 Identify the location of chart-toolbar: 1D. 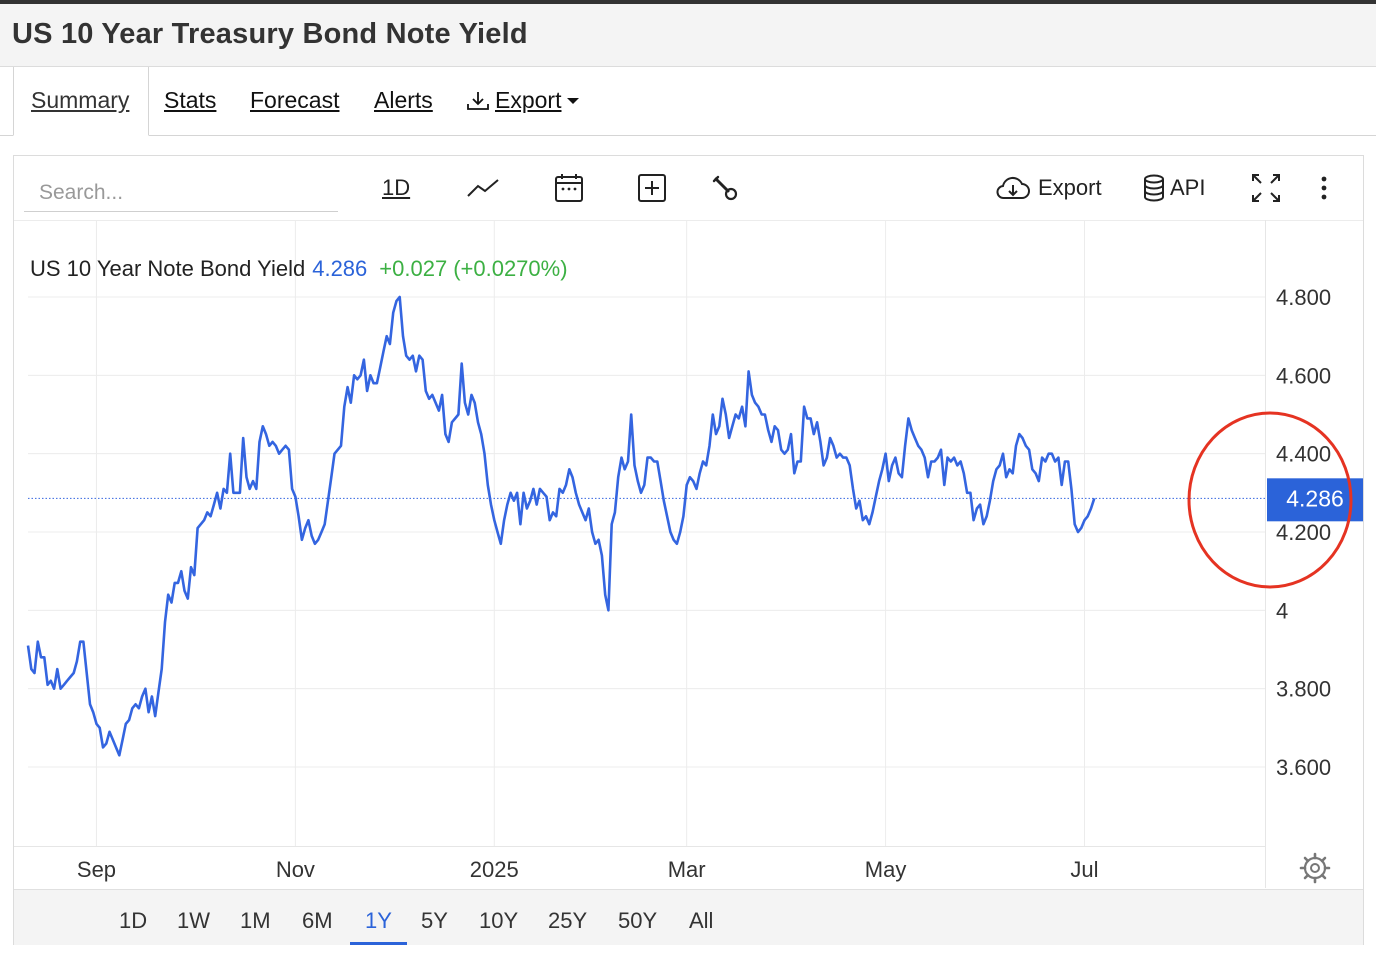
(688, 188).